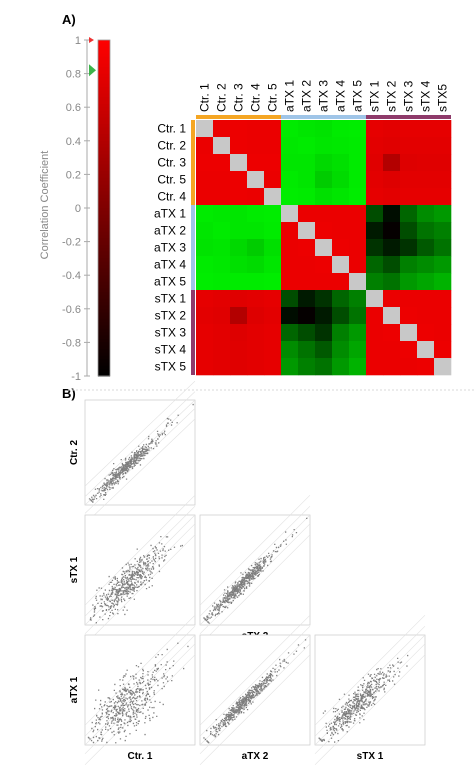  I want to click on row-label: aTX 1, so click(170, 214).